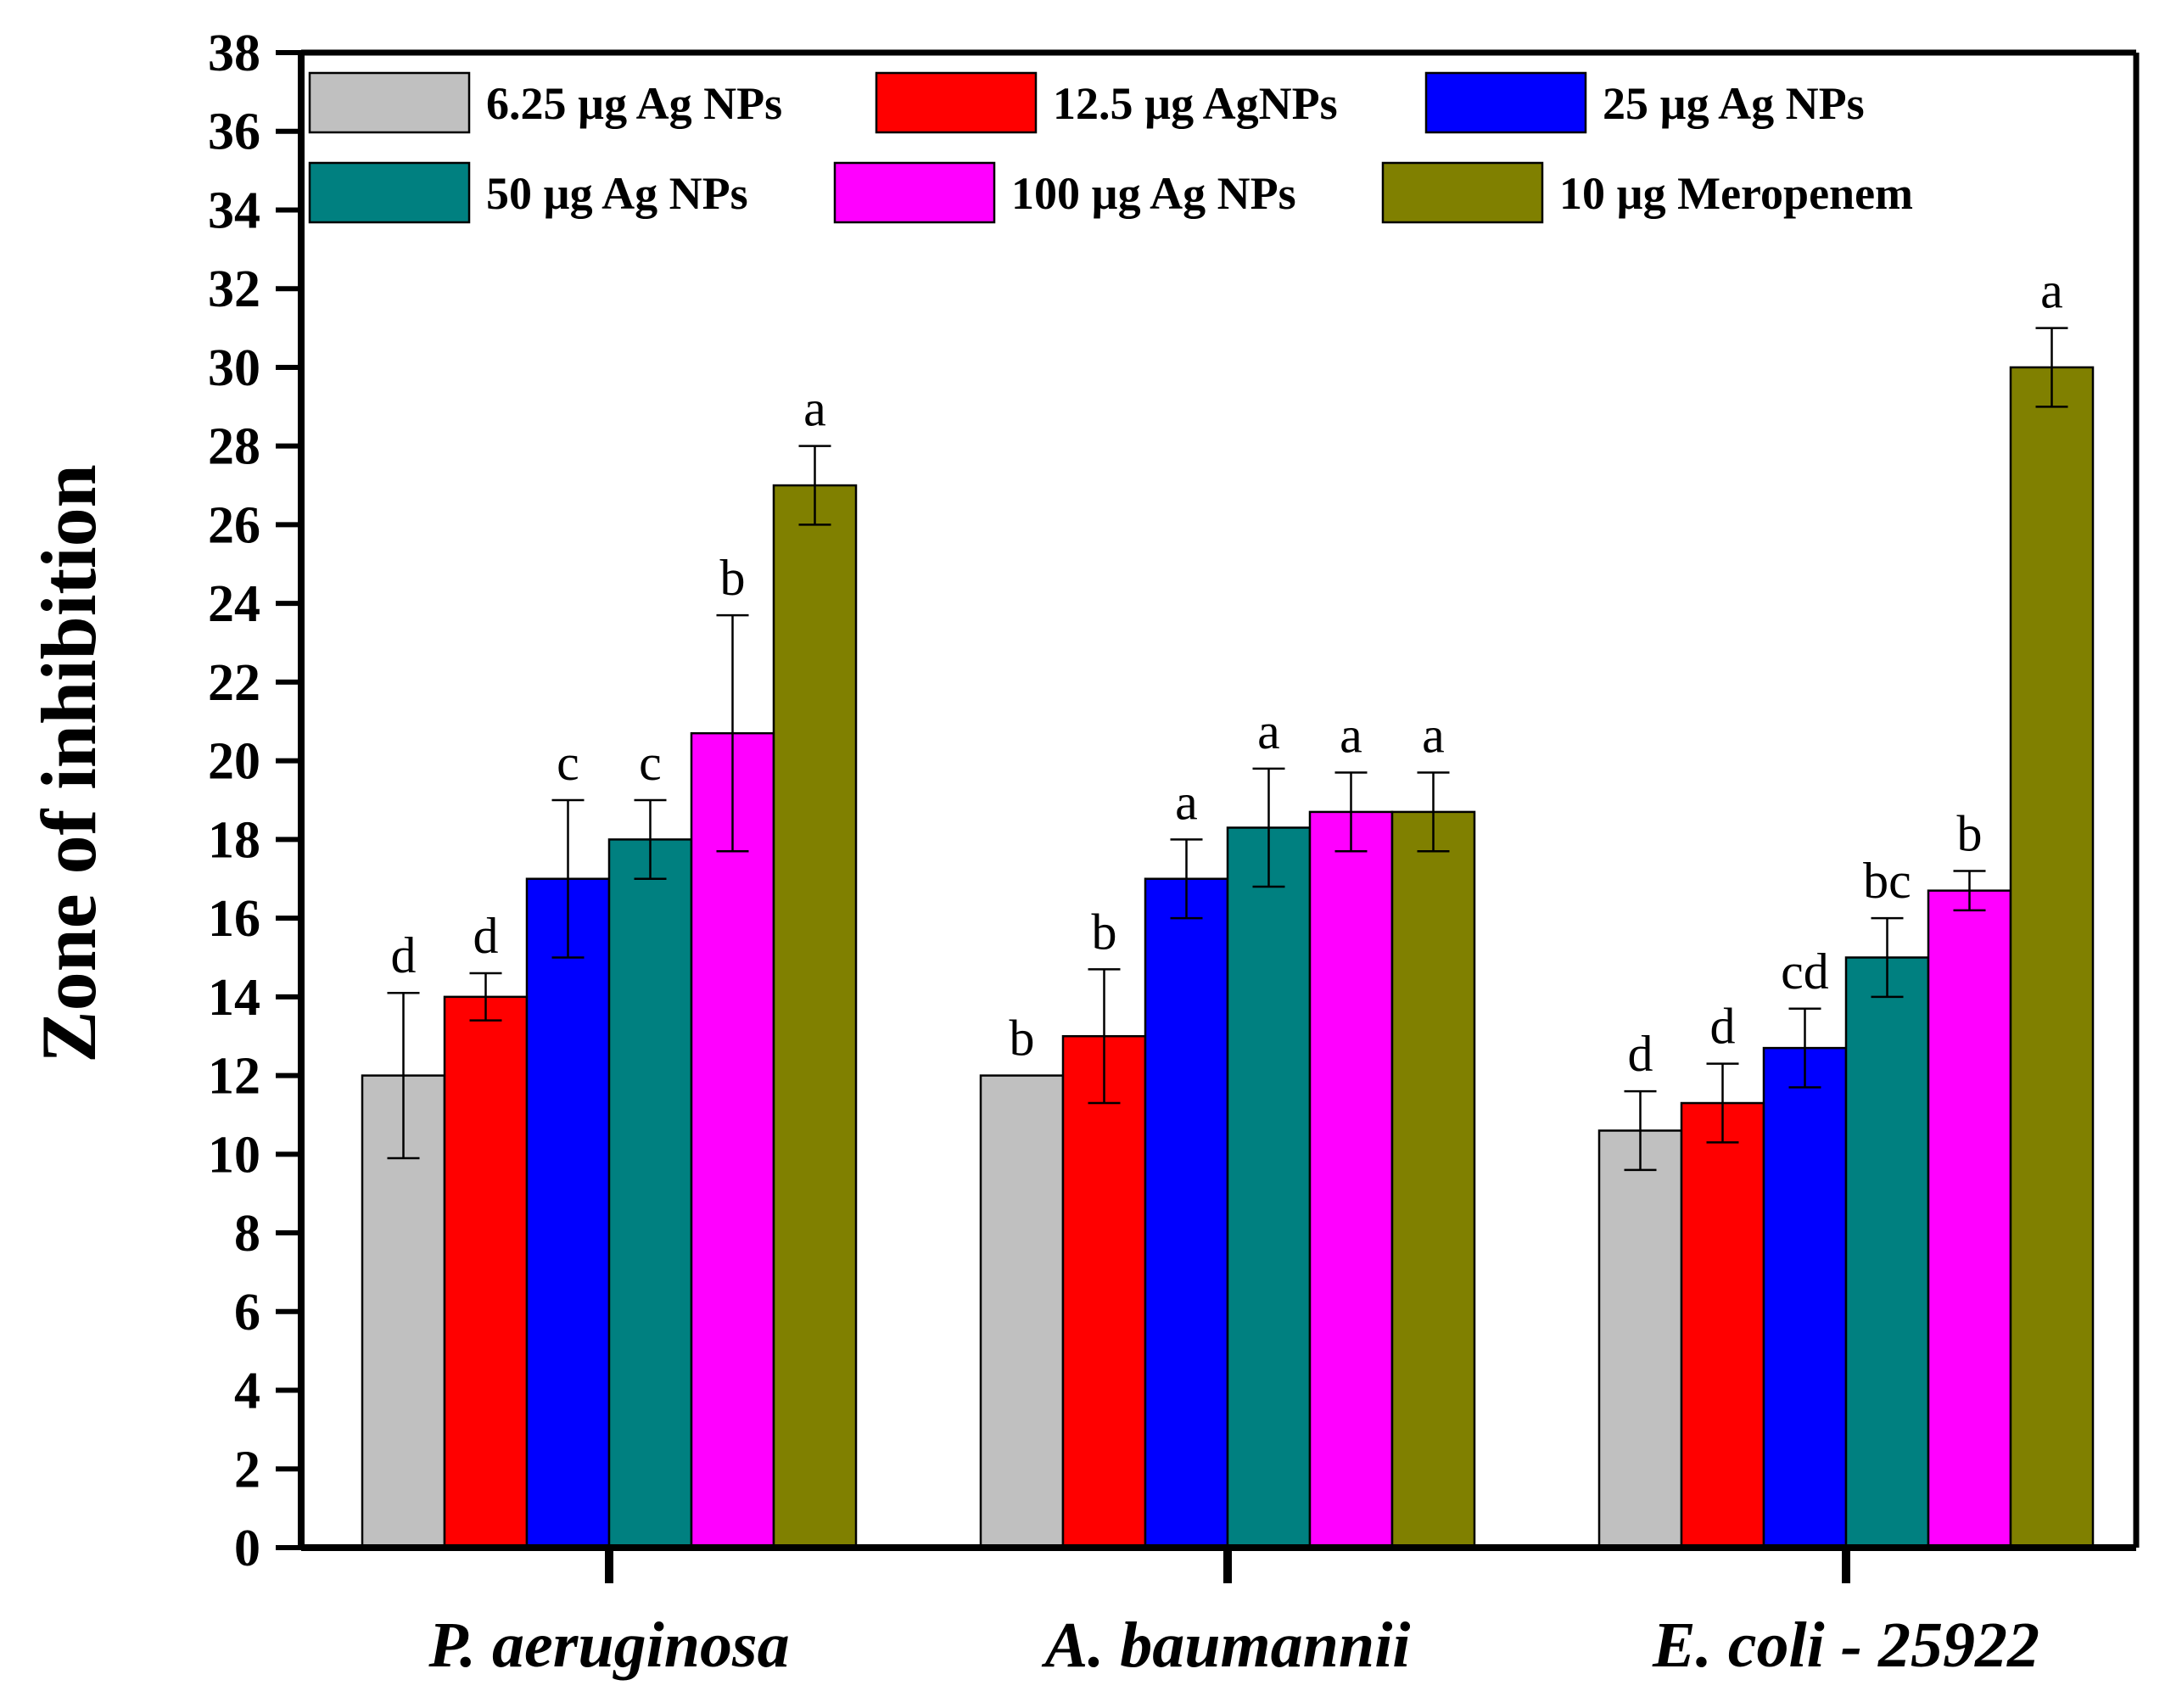 This screenshot has height=1708, width=2182. I want to click on y-tick-label: 32, so click(234, 289).